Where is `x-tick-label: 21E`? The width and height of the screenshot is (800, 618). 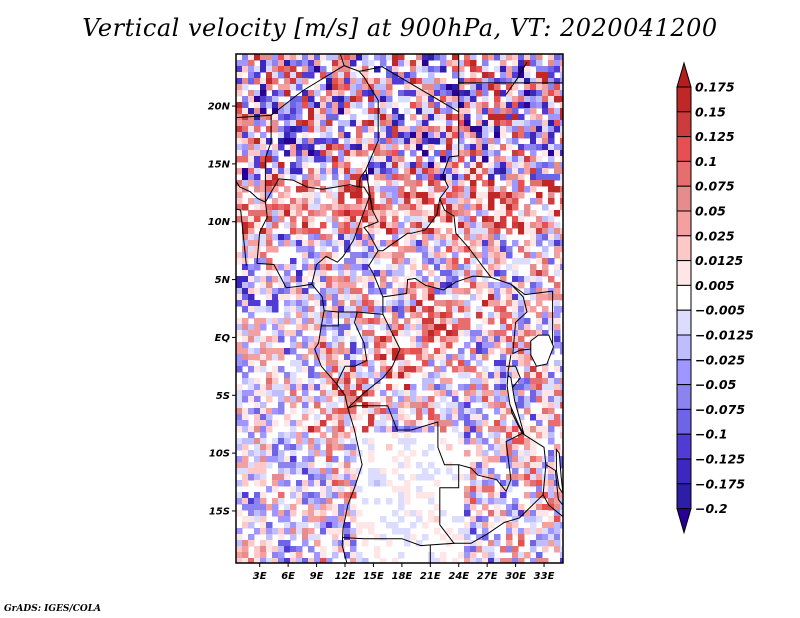
x-tick-label: 21E is located at coordinates (430, 576).